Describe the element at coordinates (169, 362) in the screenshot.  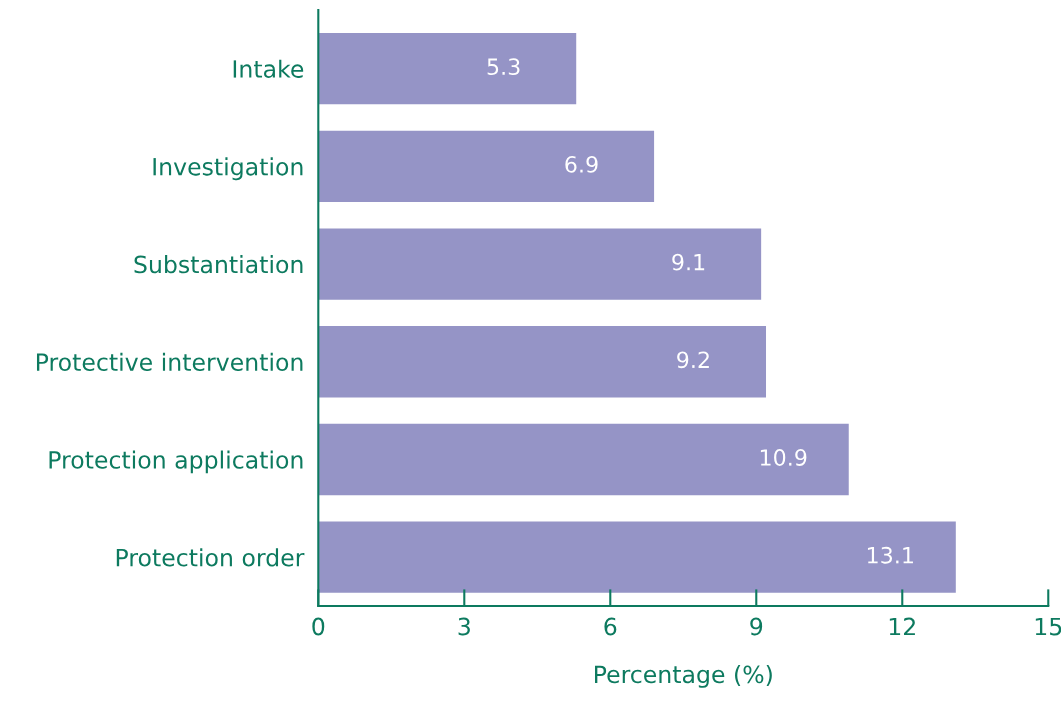
I see `y-tick-label: Protective intervention` at that location.